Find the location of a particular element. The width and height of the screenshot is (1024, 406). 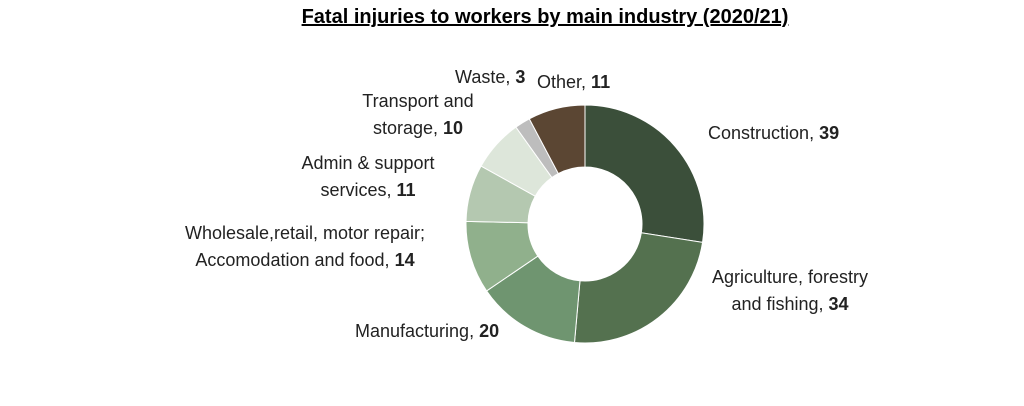

value-label: 20 is located at coordinates (489, 331).